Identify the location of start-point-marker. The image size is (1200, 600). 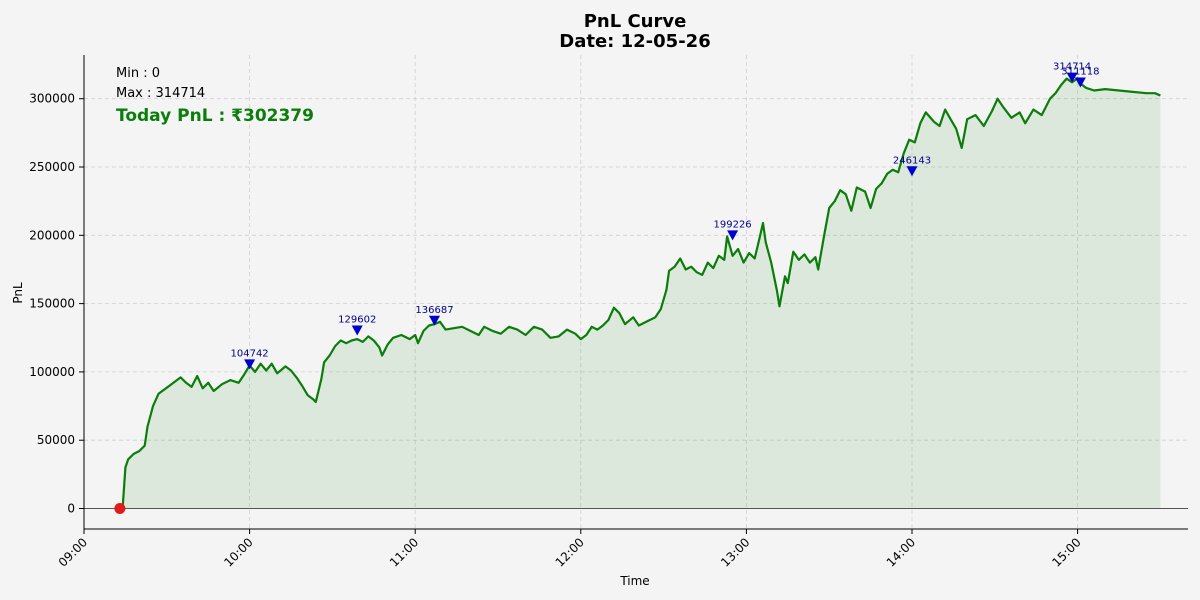
(120, 509).